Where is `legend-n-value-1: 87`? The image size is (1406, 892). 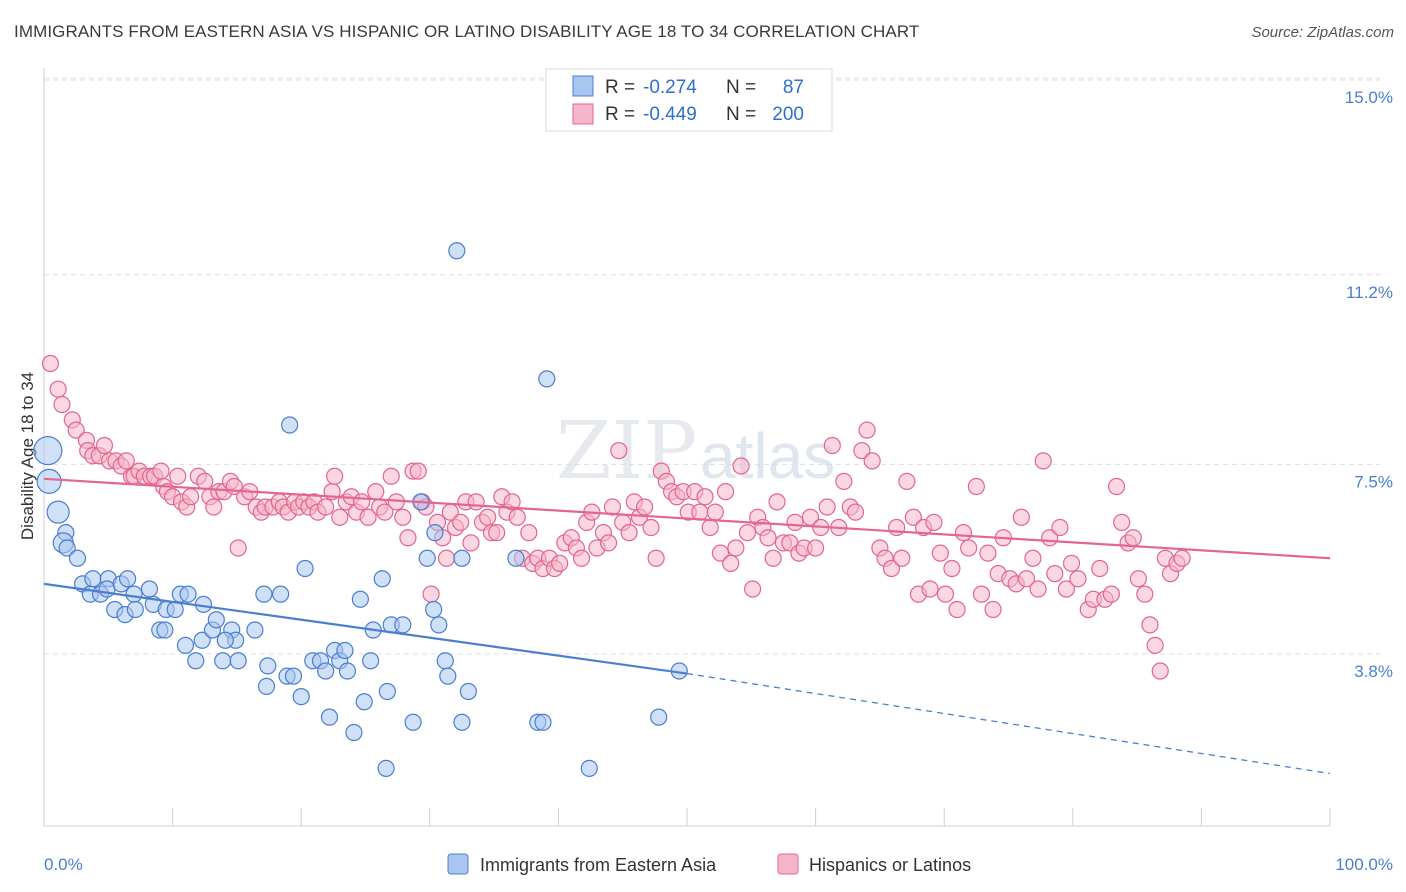
legend-n-value-1: 87 is located at coordinates (793, 87).